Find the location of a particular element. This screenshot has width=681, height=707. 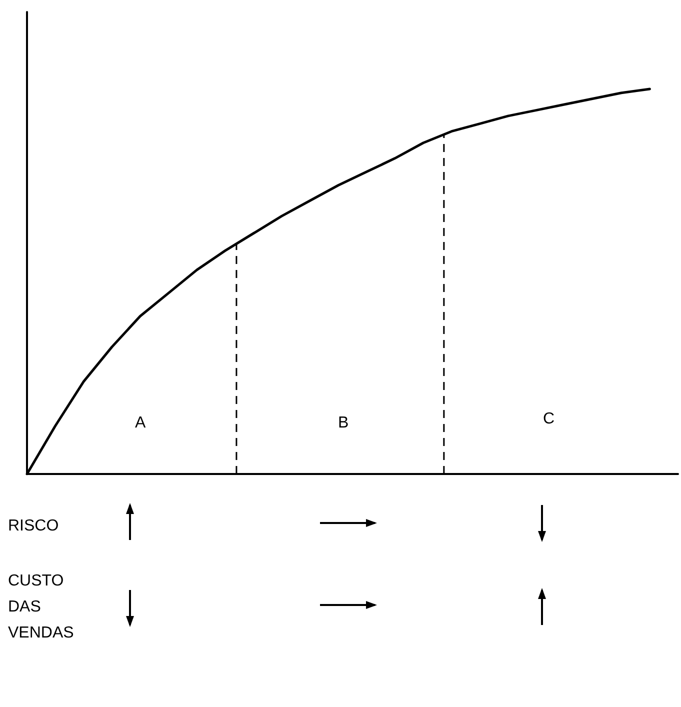

annotation: A is located at coordinates (140, 423).